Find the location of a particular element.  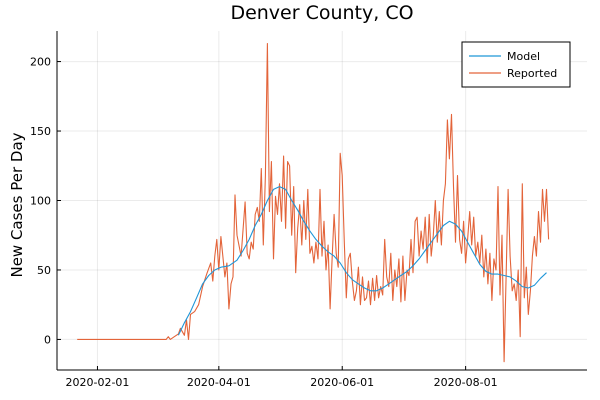

legend-label-reported: Reported is located at coordinates (532, 73).